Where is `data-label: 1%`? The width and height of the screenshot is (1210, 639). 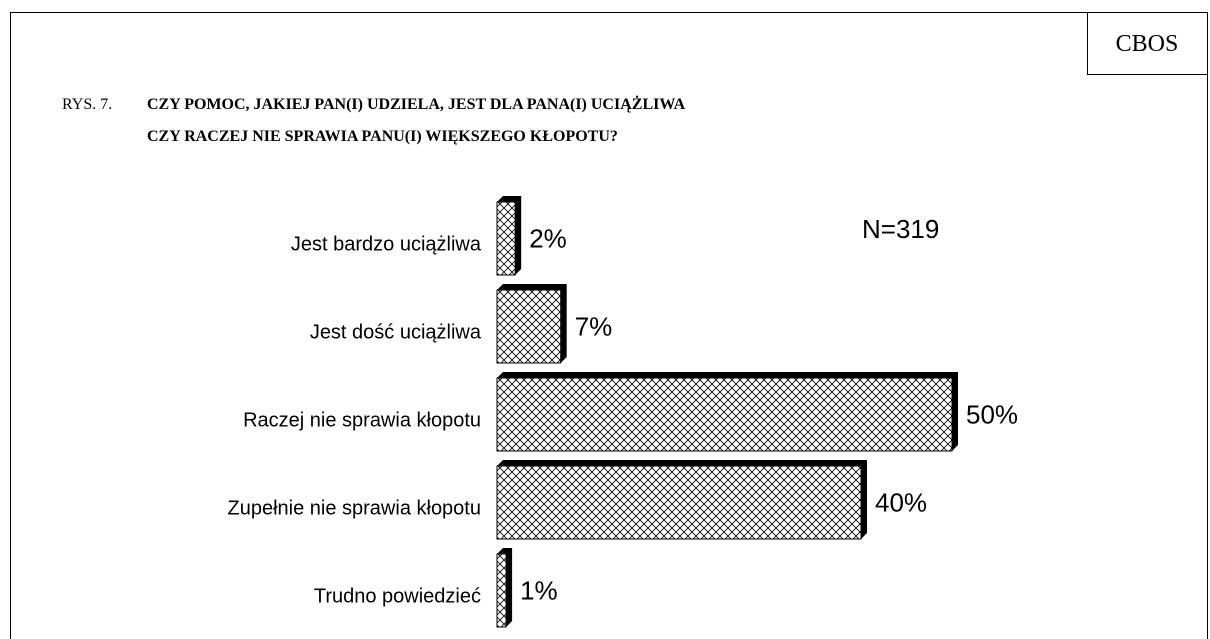
data-label: 1% is located at coordinates (539, 591).